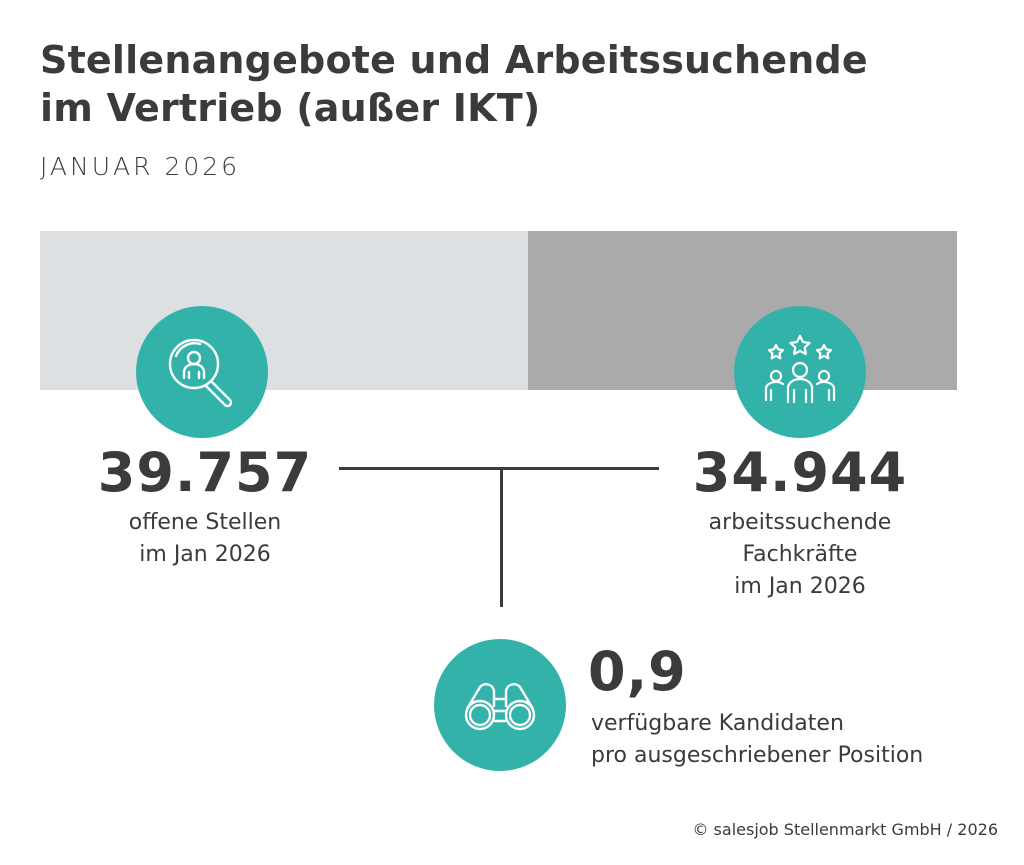  I want to click on open-positions-badge, so click(202, 372).